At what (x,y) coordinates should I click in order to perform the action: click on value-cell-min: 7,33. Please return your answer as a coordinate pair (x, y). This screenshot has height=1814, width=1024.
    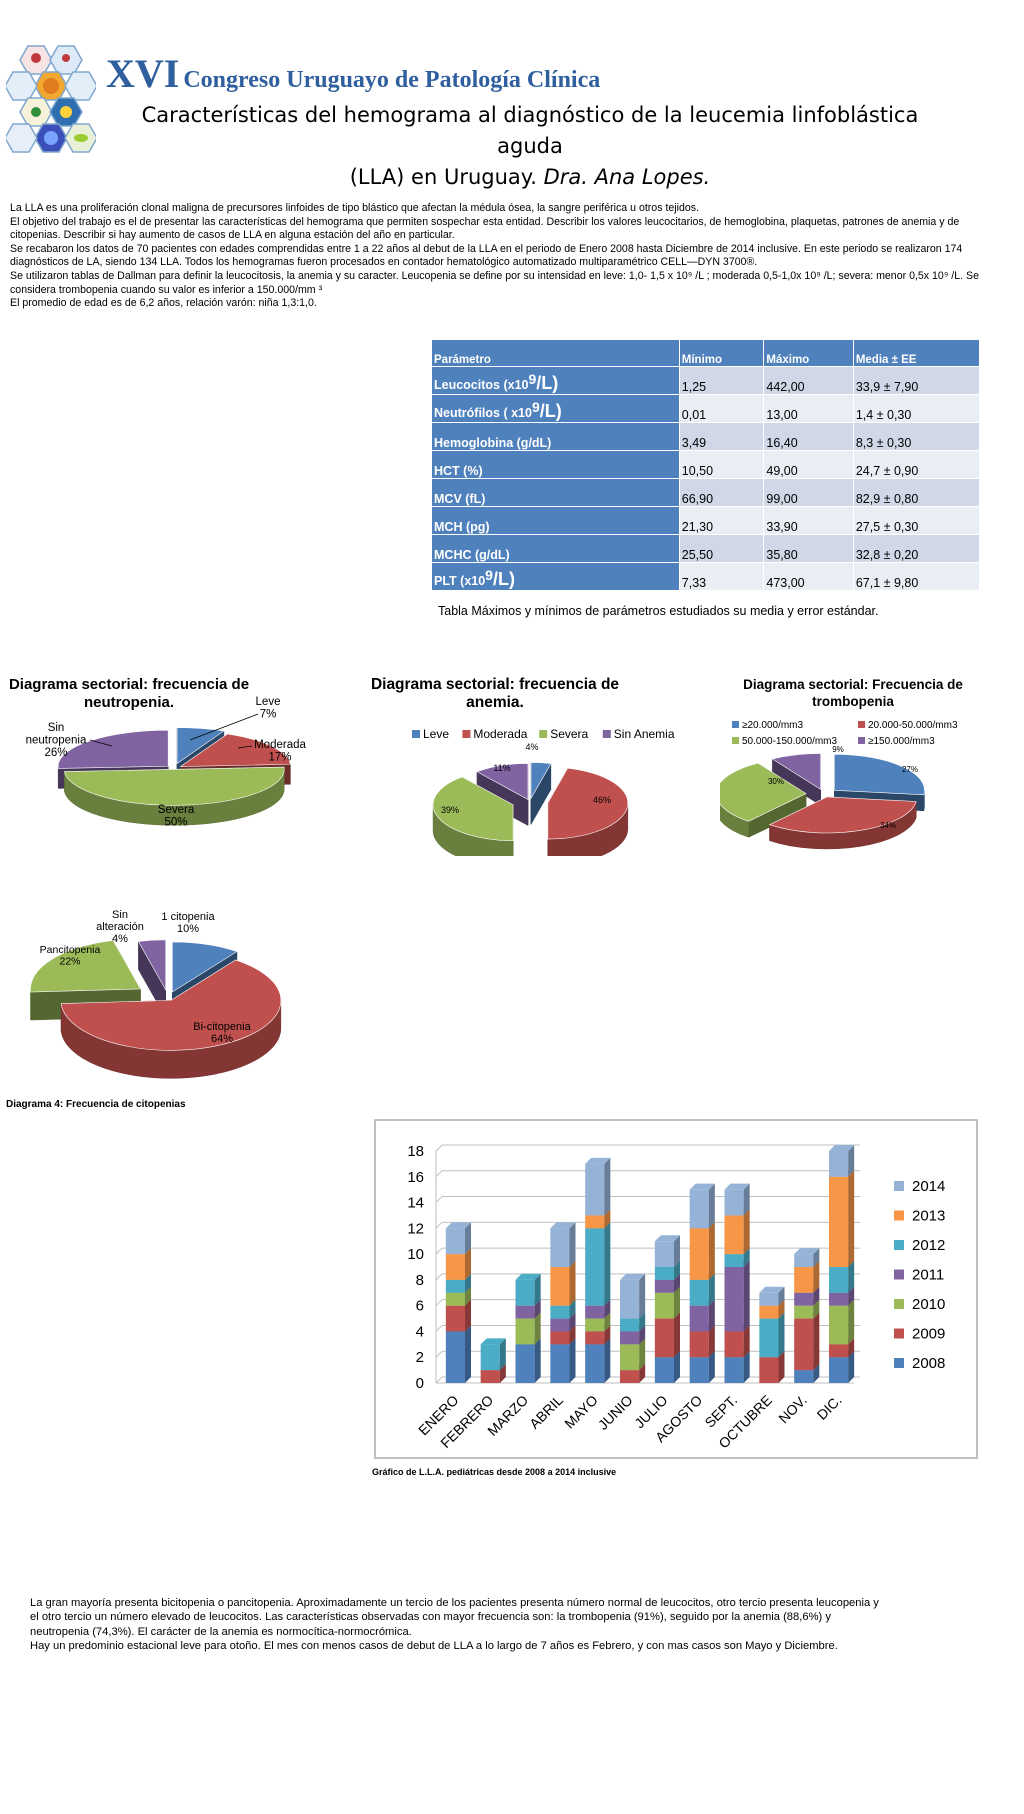
    Looking at the image, I should click on (722, 576).